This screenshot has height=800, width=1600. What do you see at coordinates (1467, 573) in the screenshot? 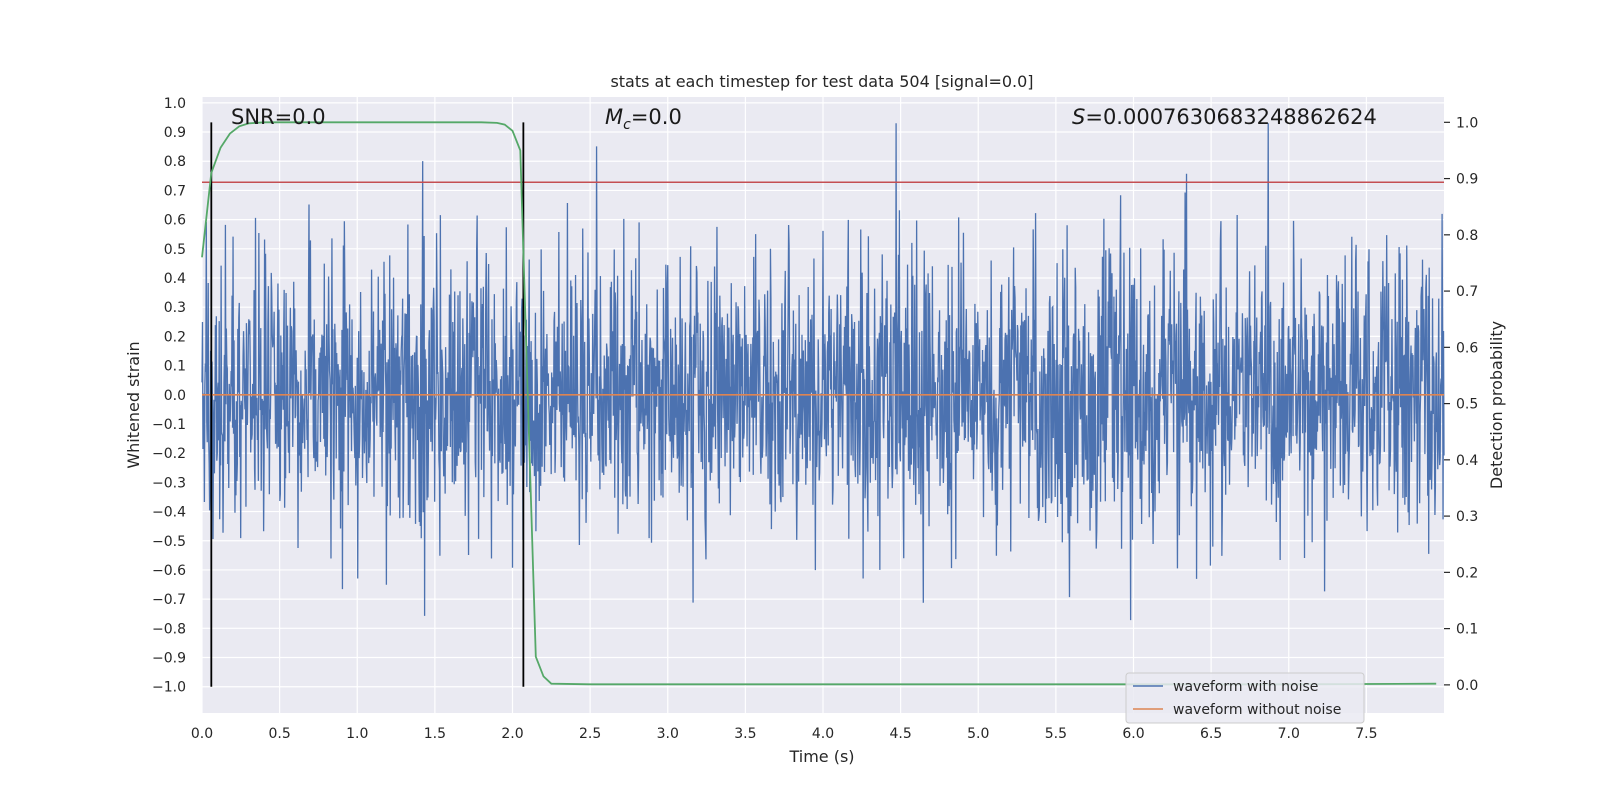
I see `y-right-tick-label: 0.2` at bounding box center [1467, 573].